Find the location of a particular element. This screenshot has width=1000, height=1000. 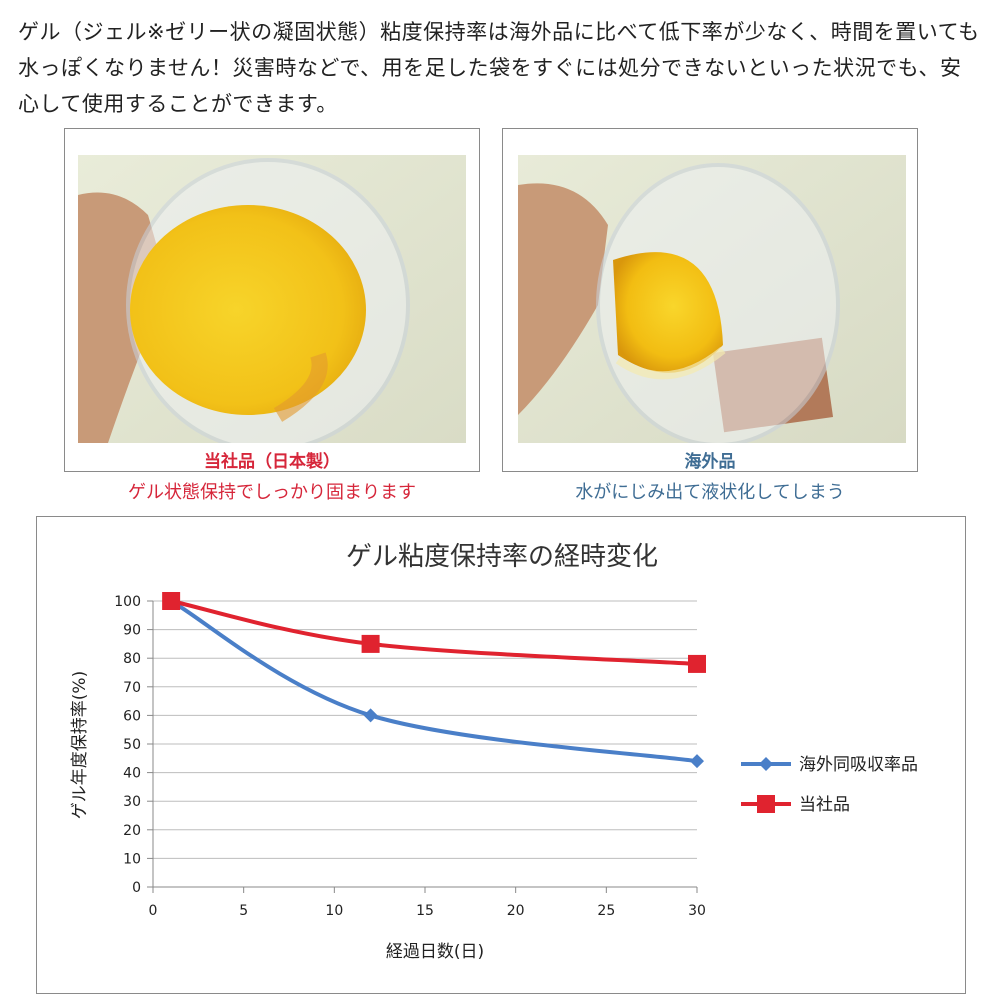

foreign-product-label: 海外品 is located at coordinates (710, 462).